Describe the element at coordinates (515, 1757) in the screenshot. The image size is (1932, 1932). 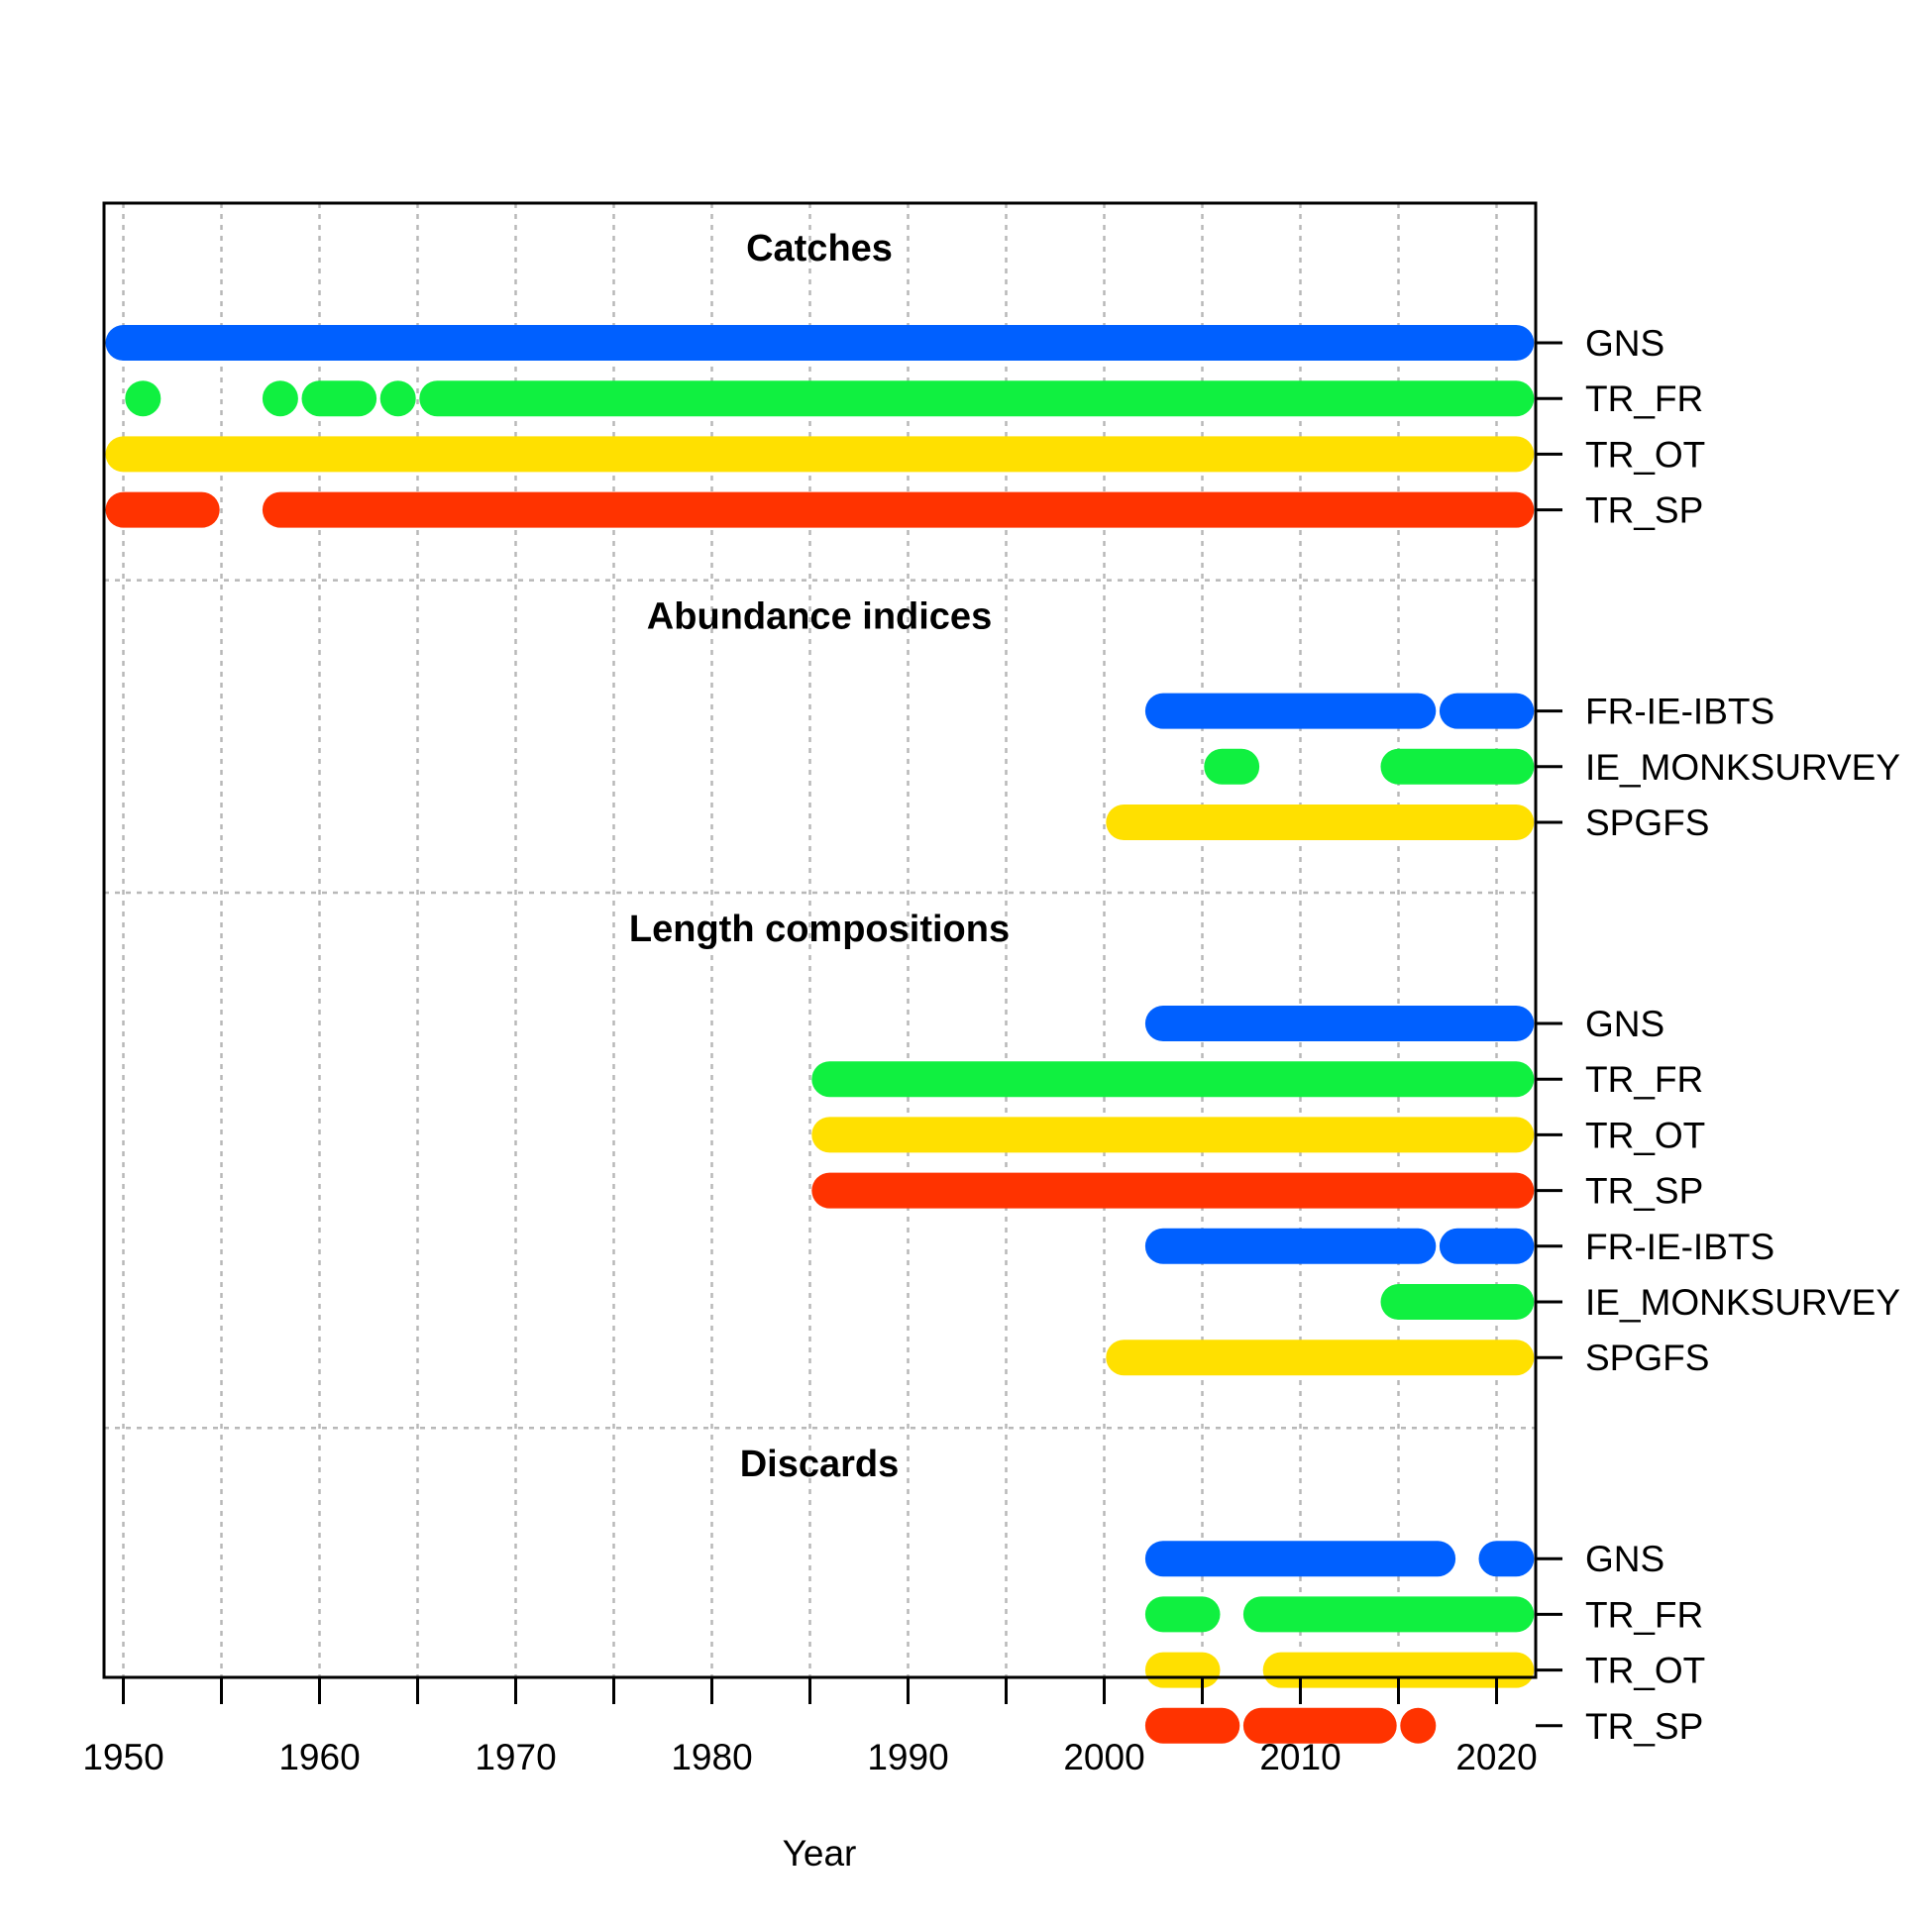
I see `x-tick-label: 1970` at that location.